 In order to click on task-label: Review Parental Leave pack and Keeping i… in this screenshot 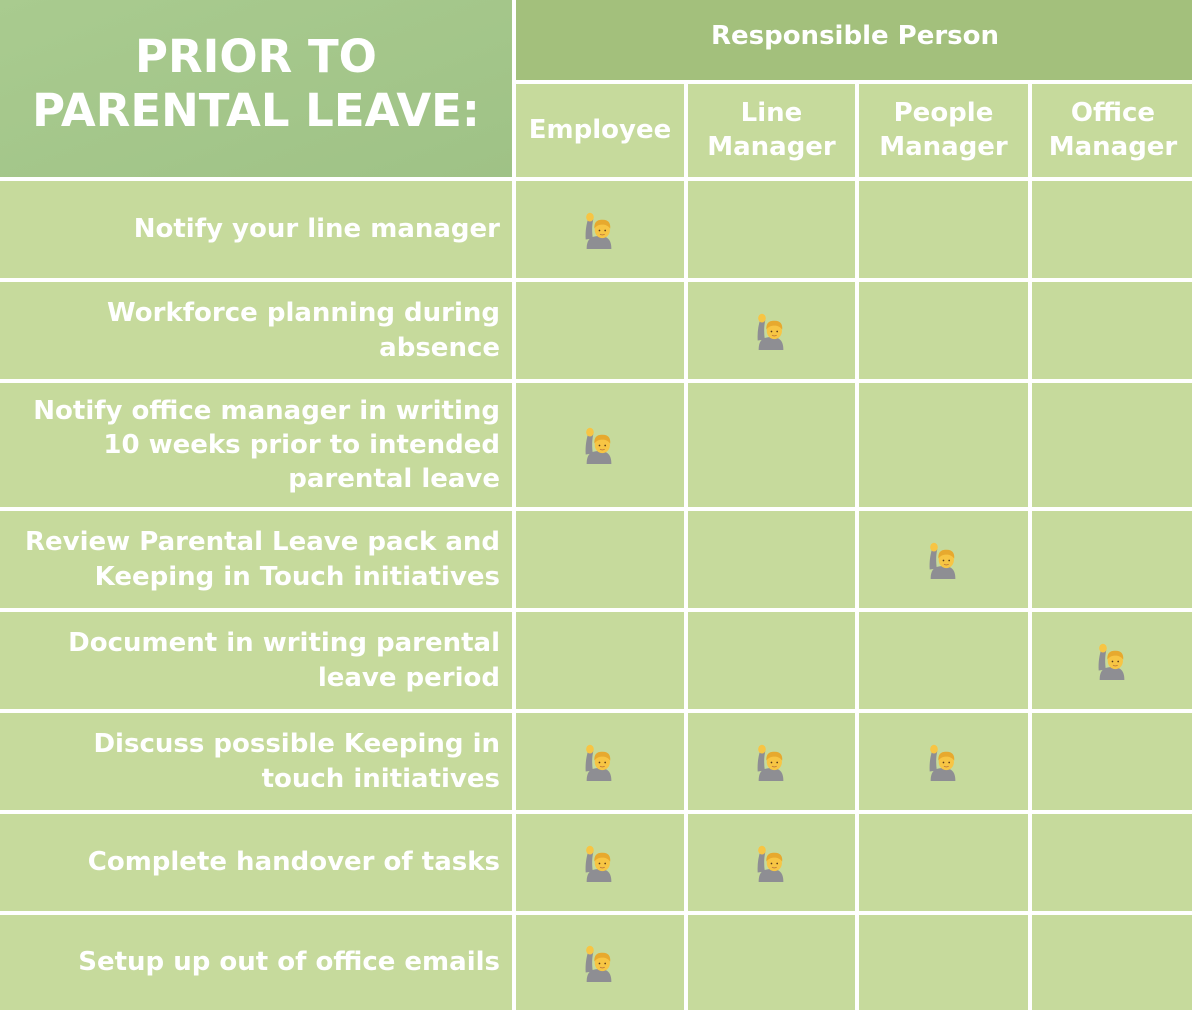, I will do `click(256, 559)`.